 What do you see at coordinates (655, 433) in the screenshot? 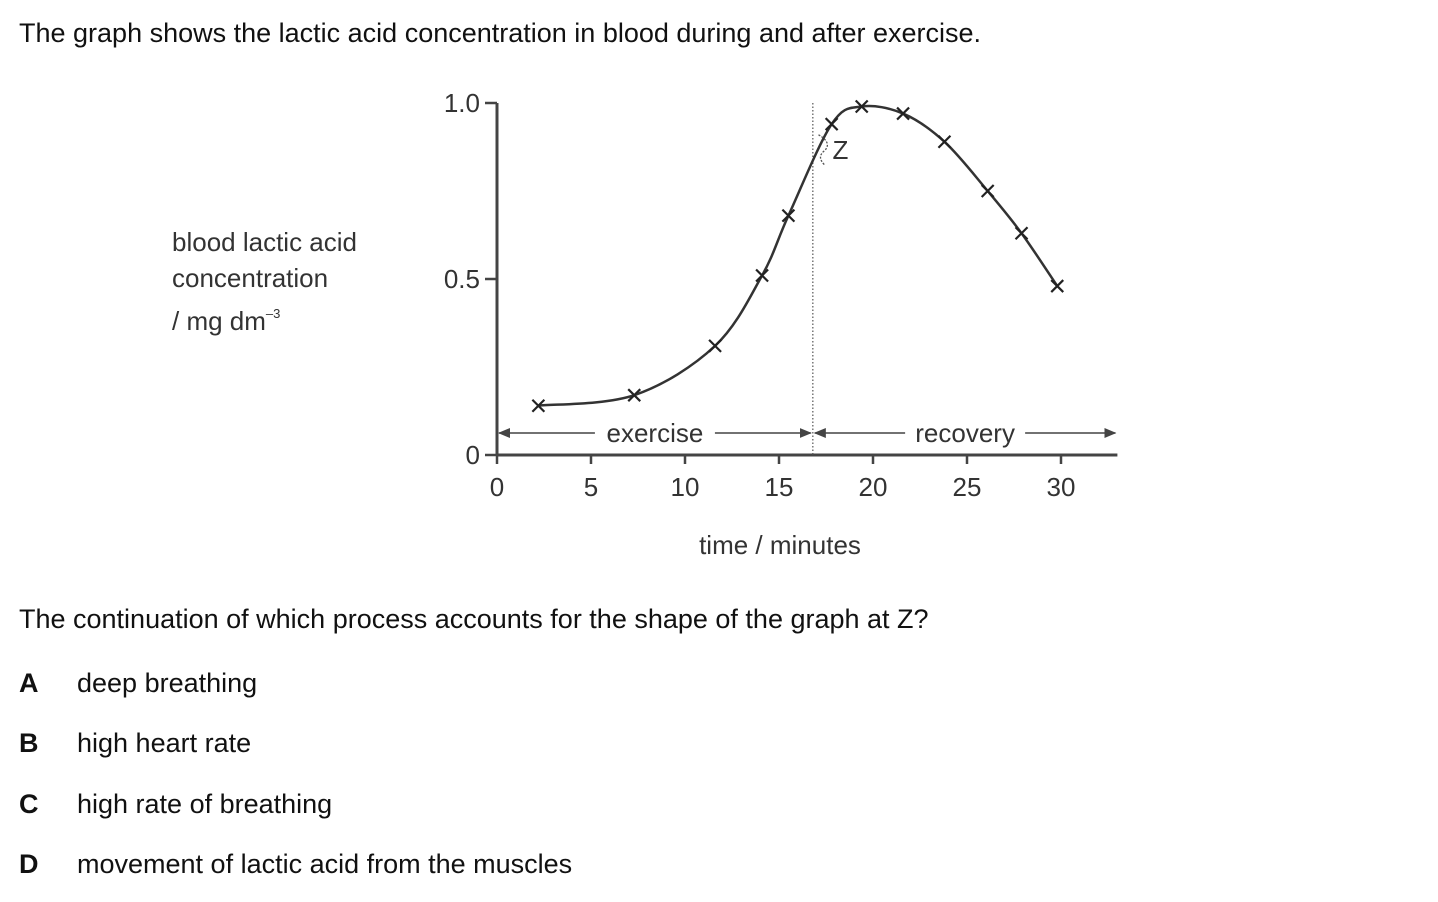
I see `phase-label-exercise: exercise` at bounding box center [655, 433].